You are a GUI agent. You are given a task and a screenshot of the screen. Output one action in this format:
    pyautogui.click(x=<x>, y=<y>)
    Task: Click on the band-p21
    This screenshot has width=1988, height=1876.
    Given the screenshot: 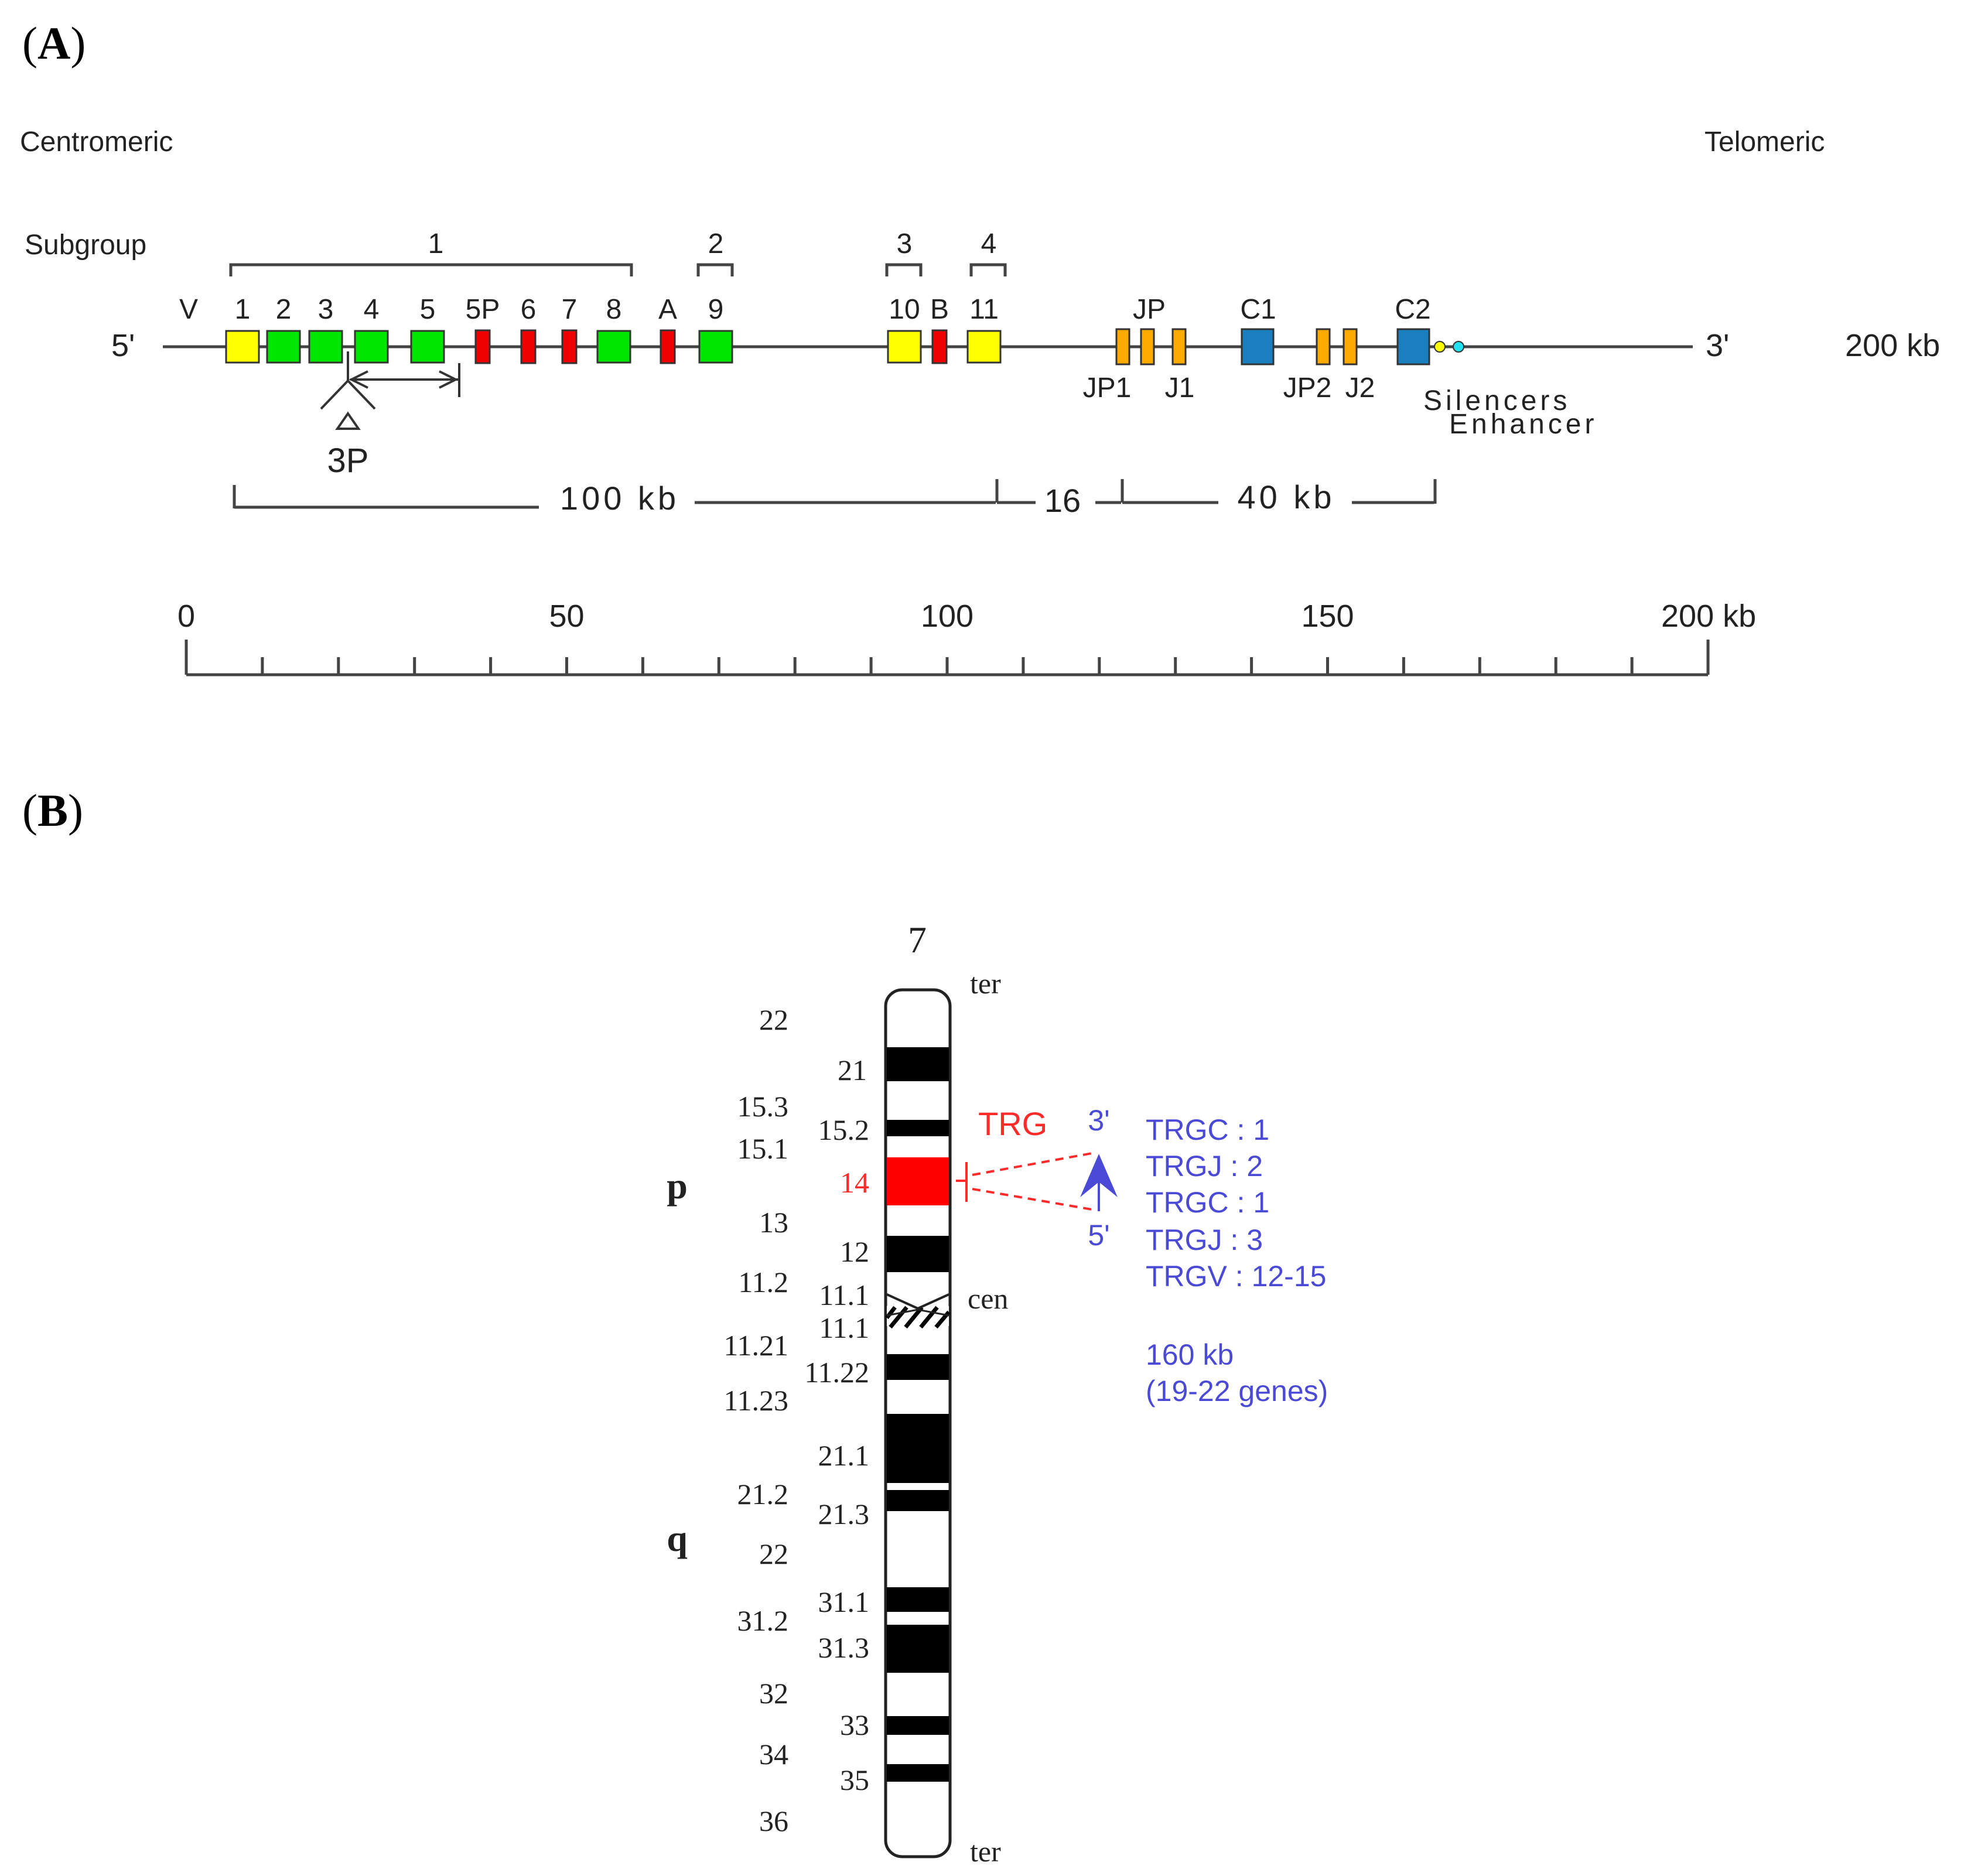 What is the action you would take?
    pyautogui.click(x=918, y=1064)
    